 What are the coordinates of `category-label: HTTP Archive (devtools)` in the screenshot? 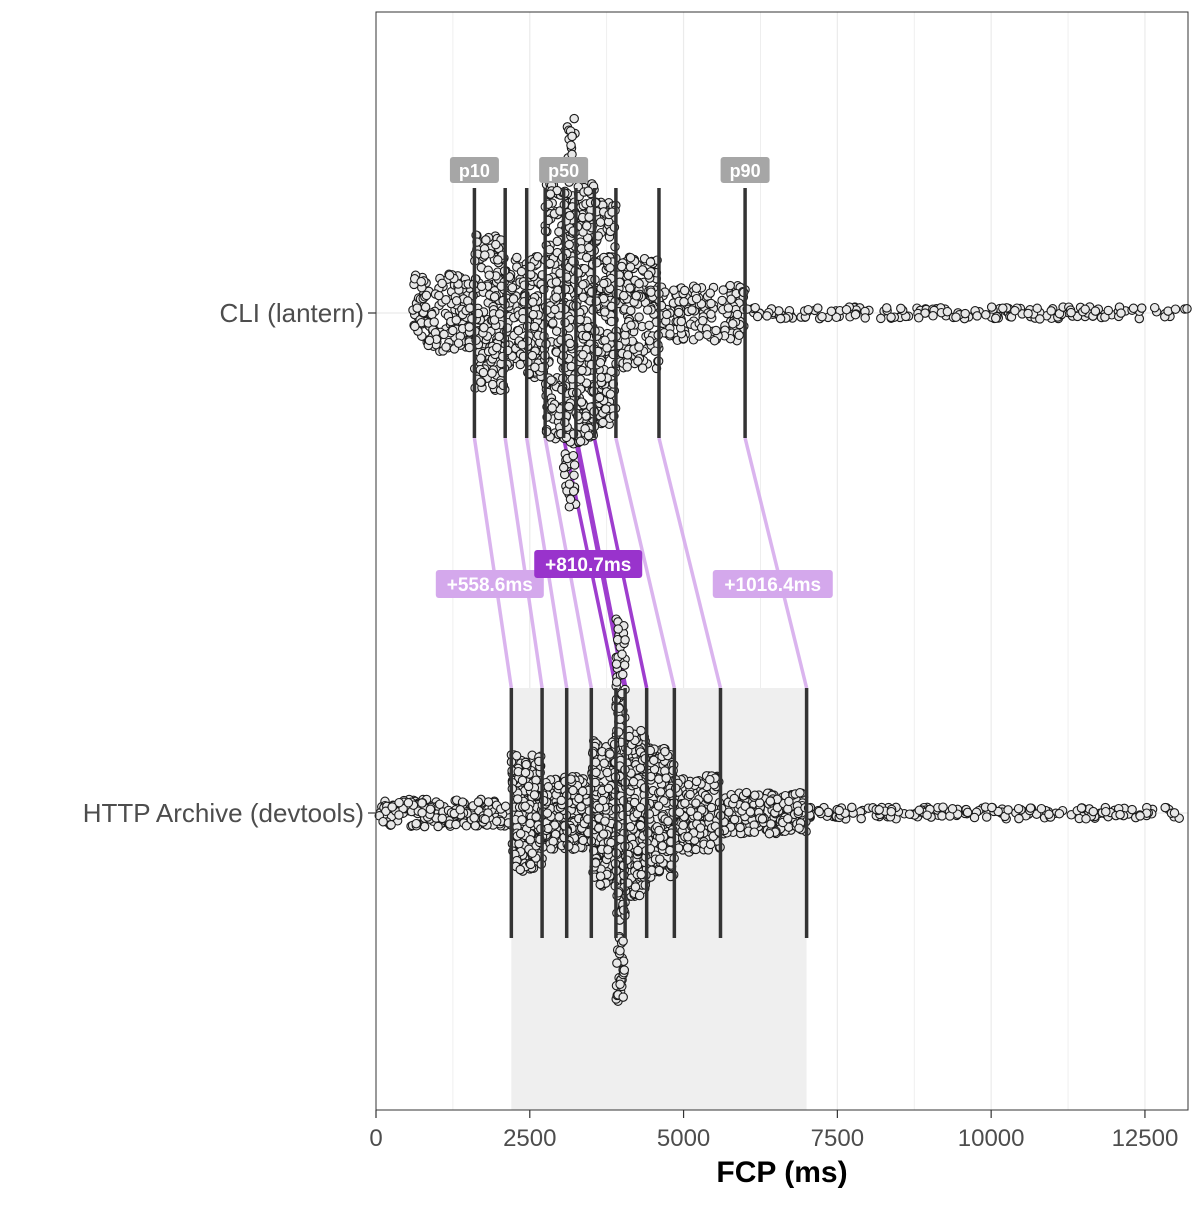 It's located at (223, 813).